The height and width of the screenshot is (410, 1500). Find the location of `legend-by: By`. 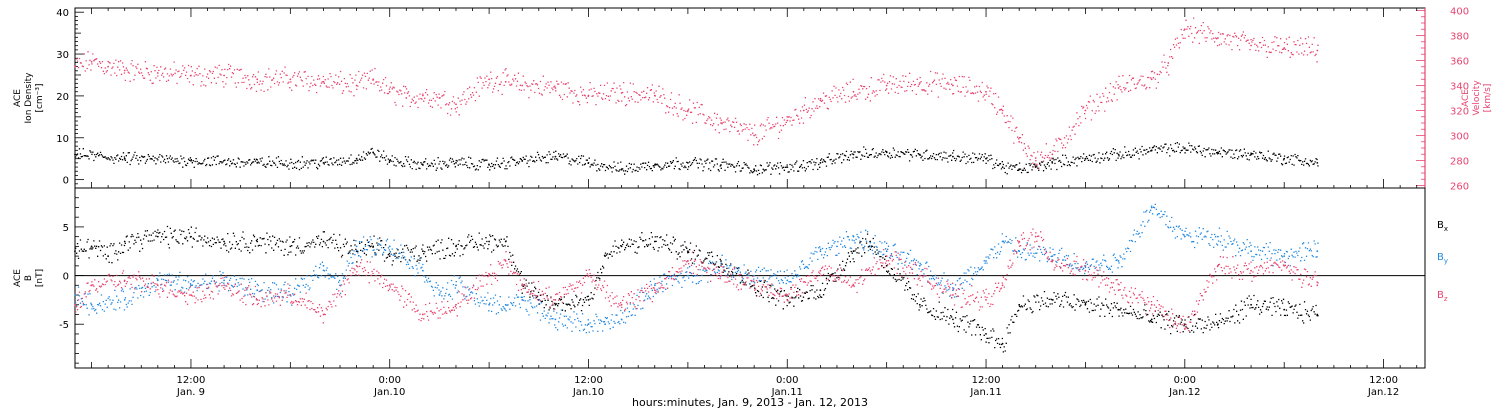

legend-by: By is located at coordinates (1442, 258).